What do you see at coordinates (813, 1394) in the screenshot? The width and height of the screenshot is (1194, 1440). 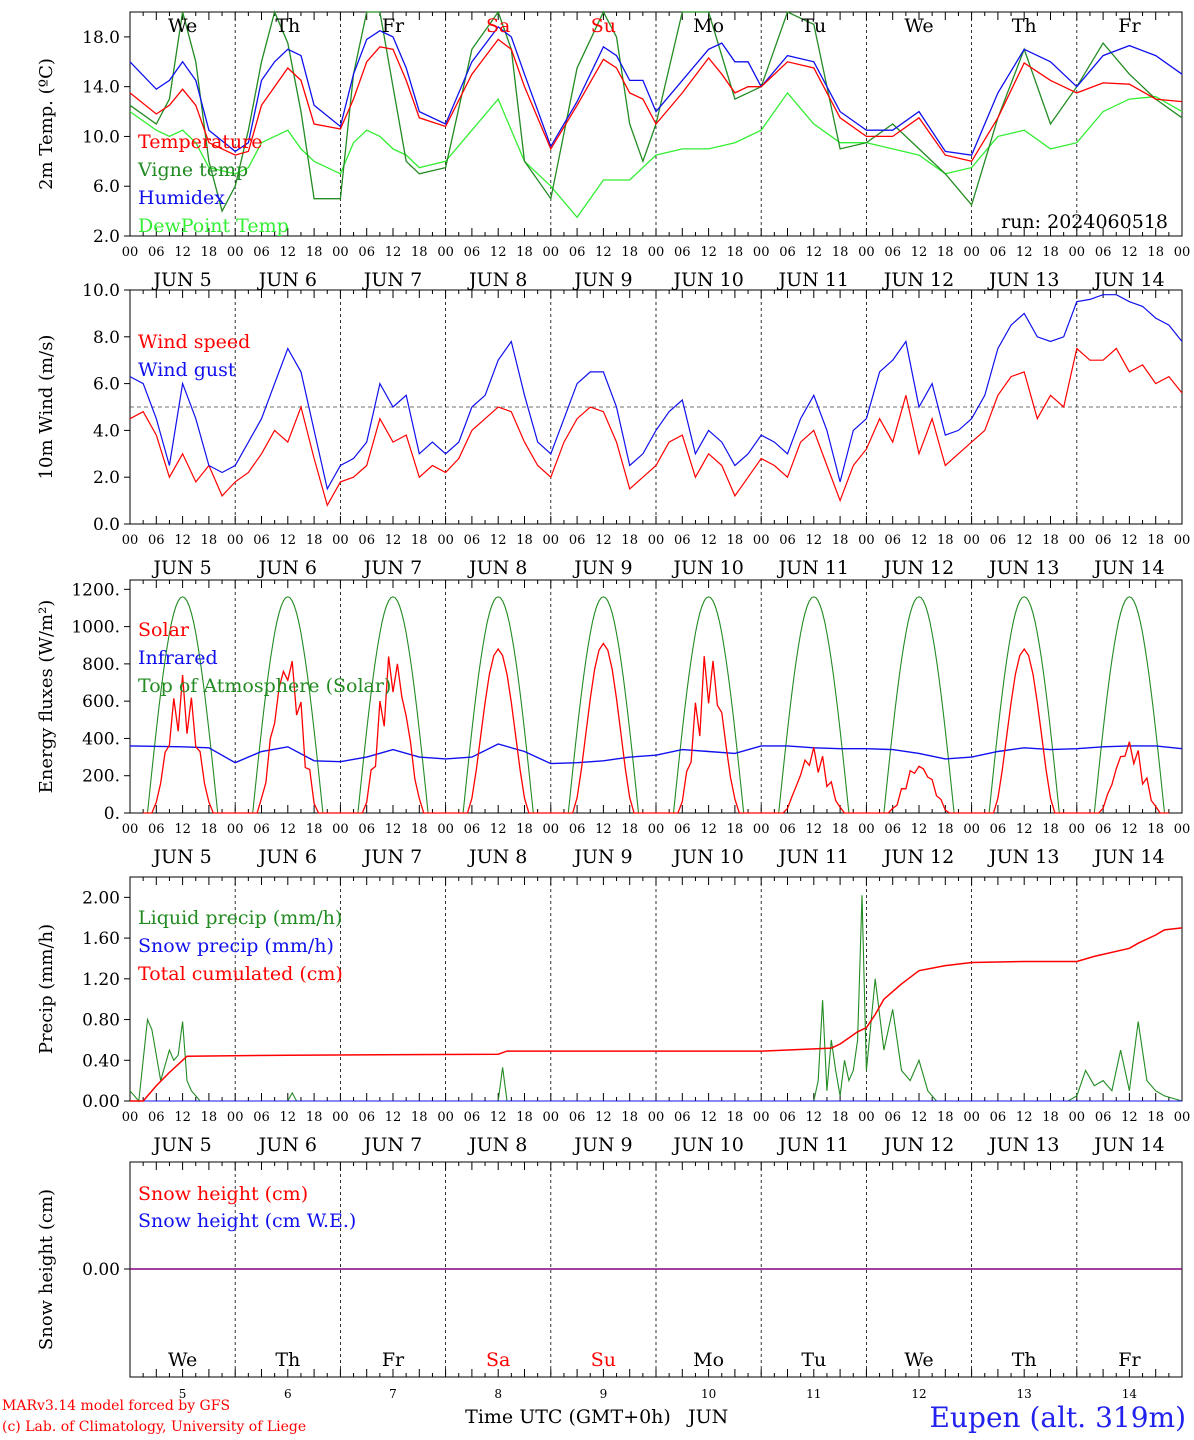 I see `date-number-label: 11` at bounding box center [813, 1394].